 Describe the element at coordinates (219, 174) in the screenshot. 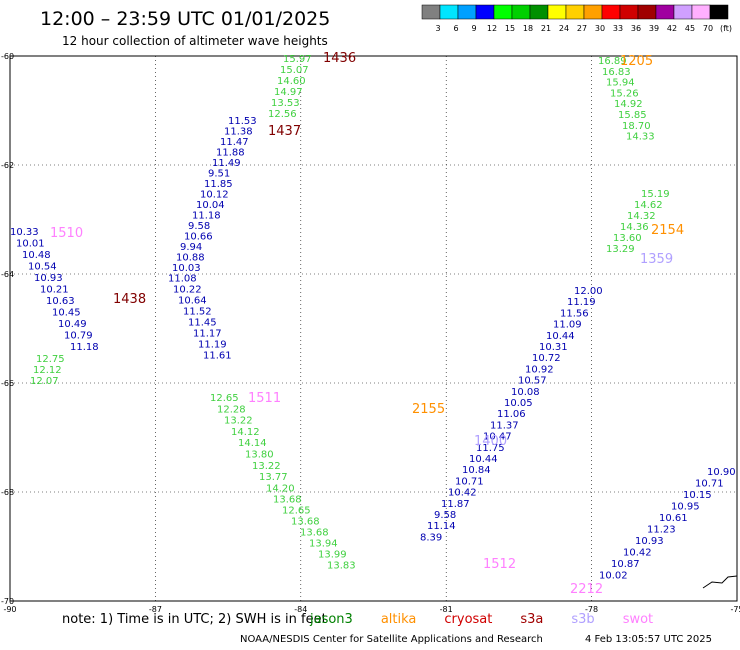

I see `wave-height-value: 9.51` at that location.